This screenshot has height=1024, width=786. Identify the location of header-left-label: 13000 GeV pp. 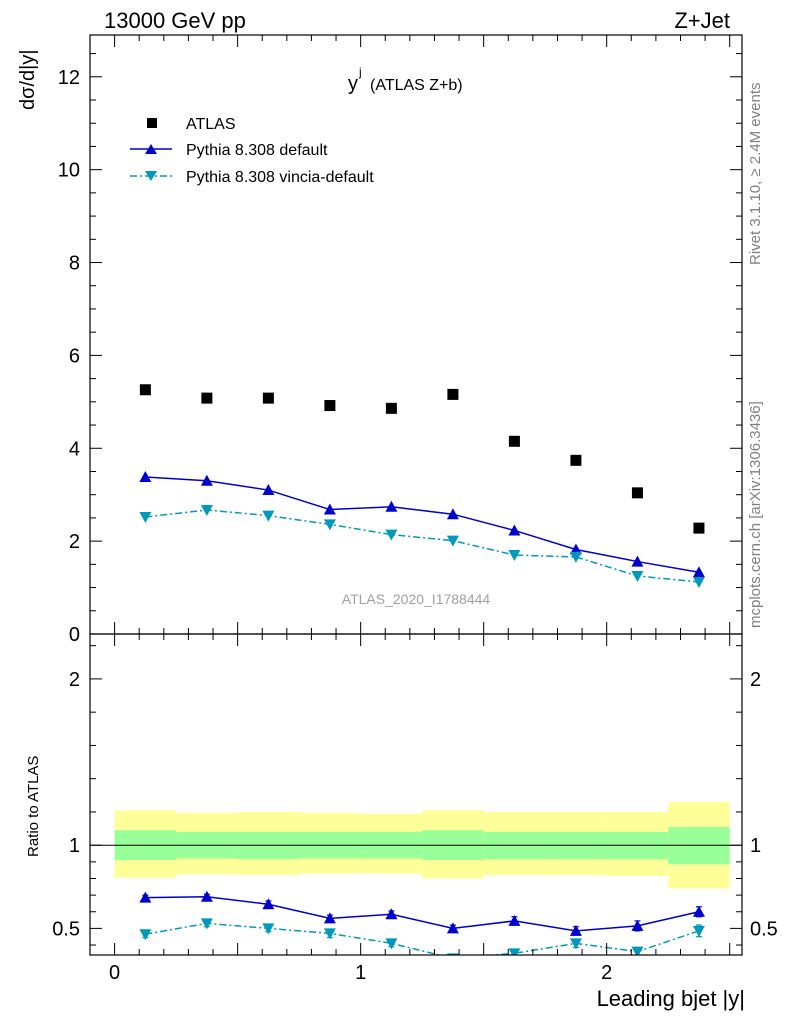
(175, 20).